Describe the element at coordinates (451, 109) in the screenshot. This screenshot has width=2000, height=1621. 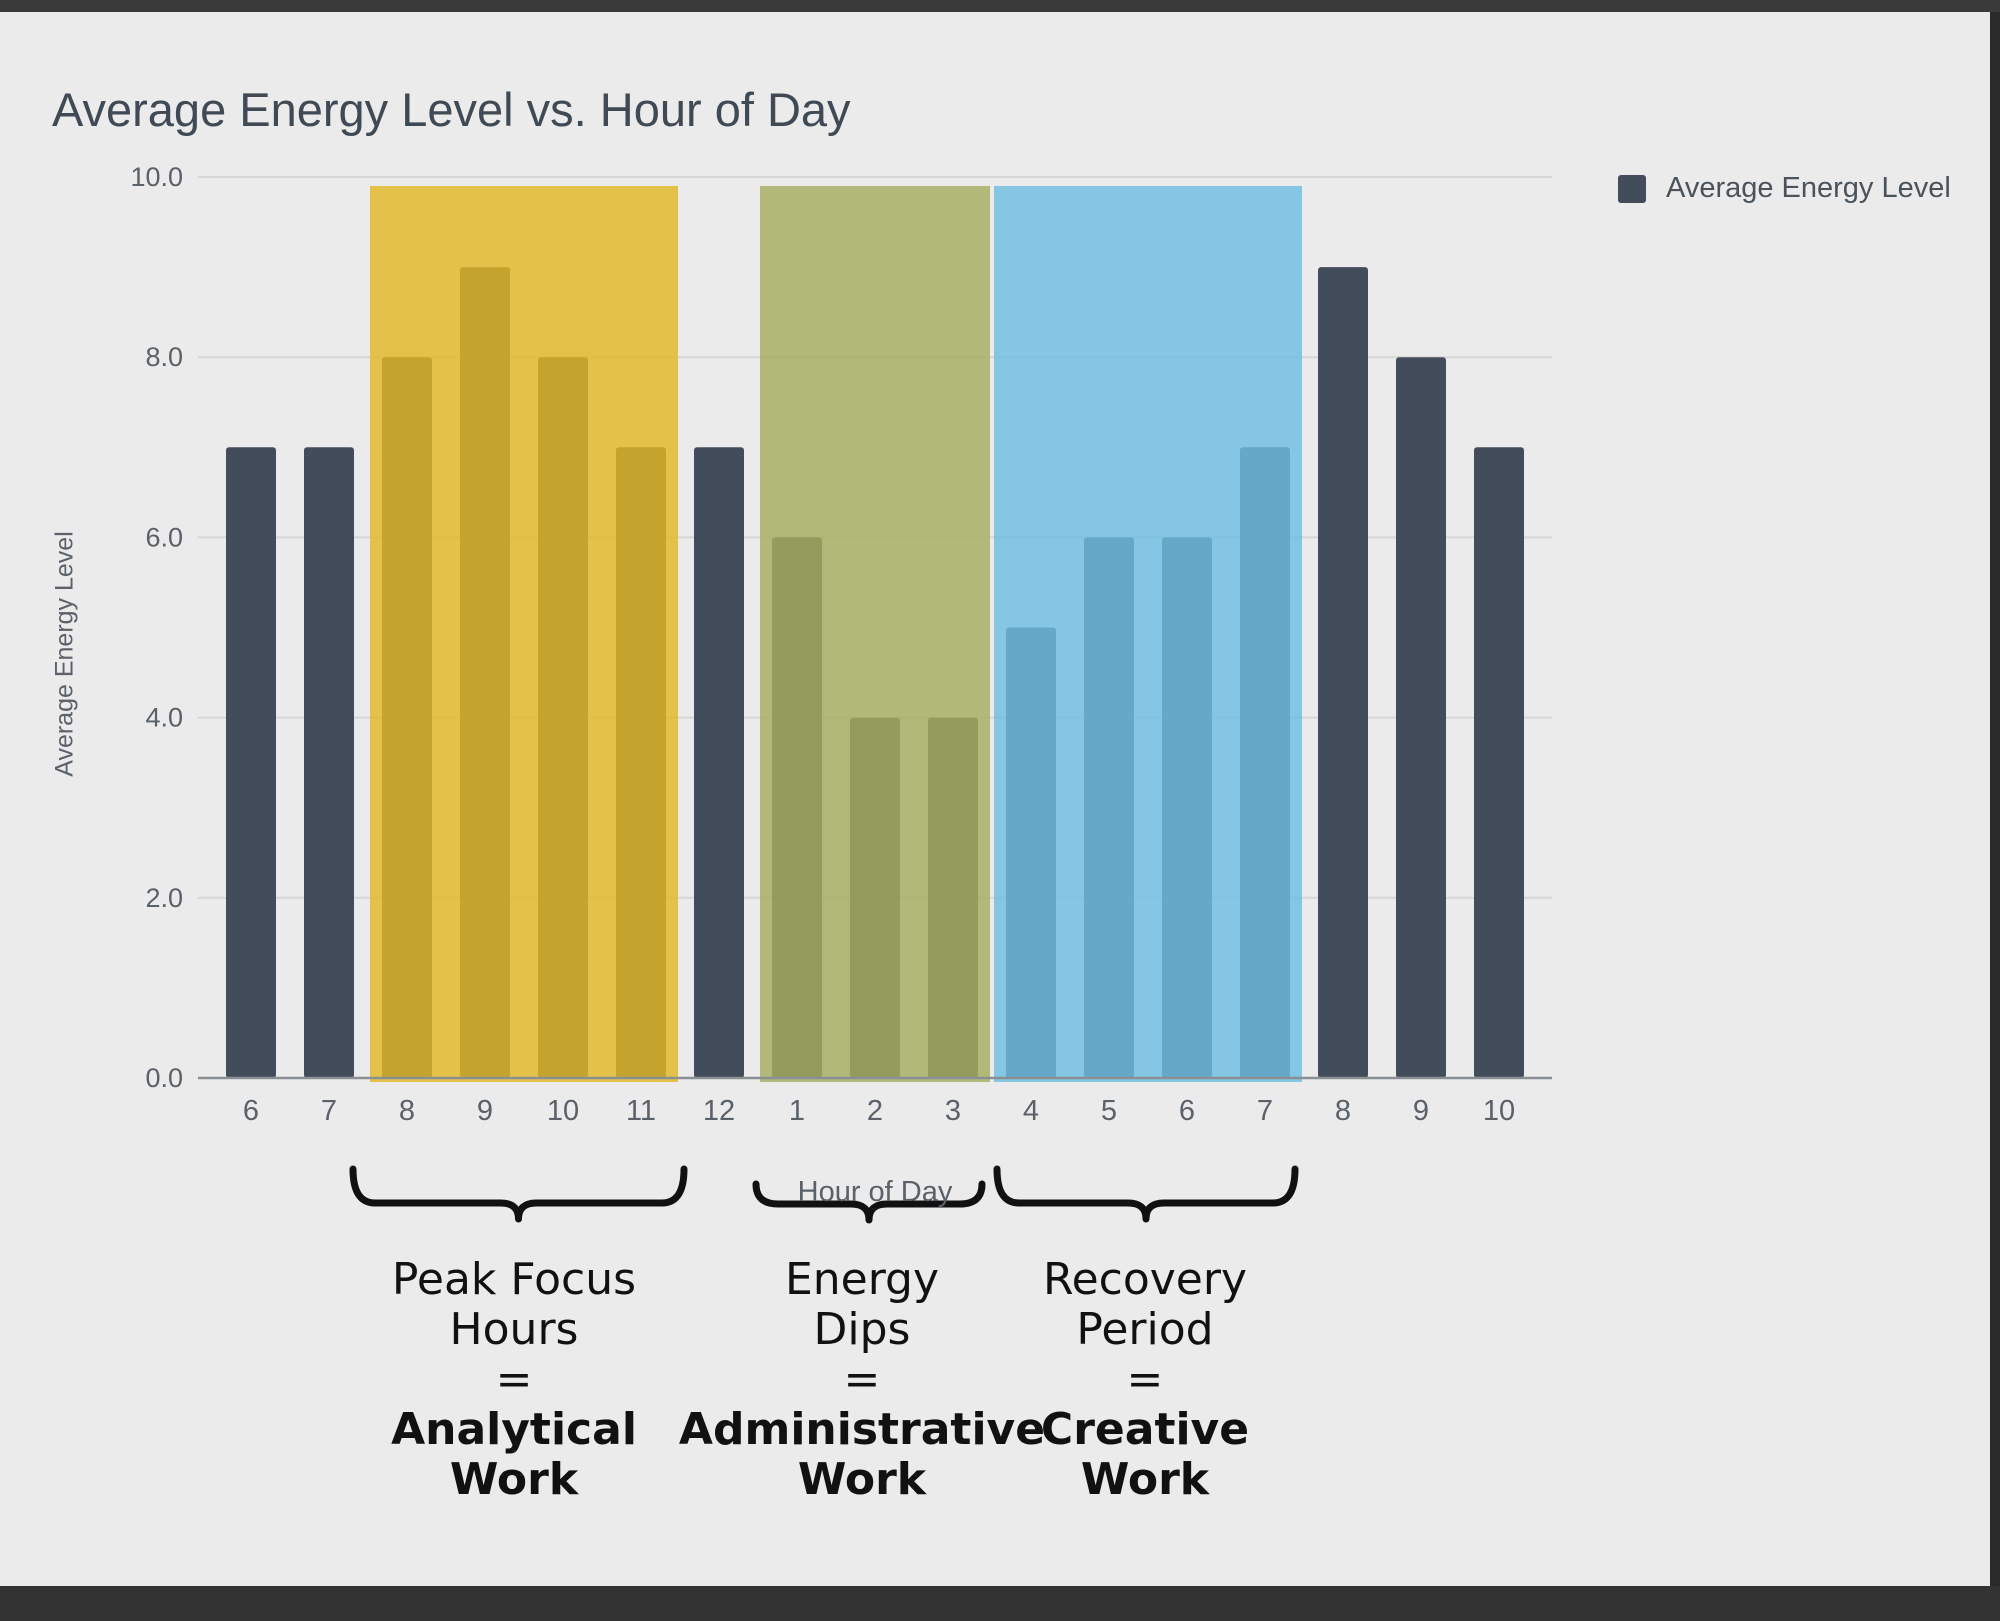
I see `chart-title: Average Energy Level vs. Hour of Day` at that location.